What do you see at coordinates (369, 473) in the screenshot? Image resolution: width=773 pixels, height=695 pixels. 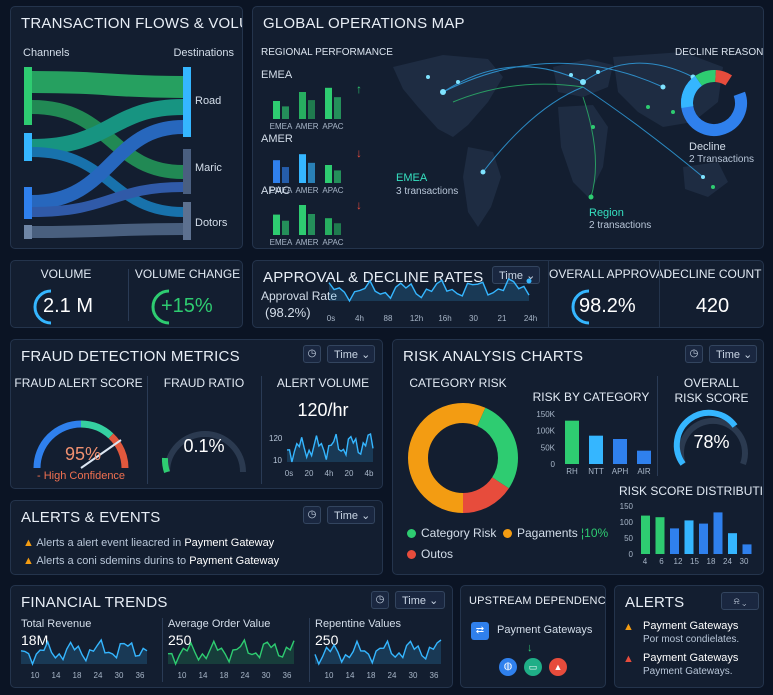 I see `x-tick-label: 4b` at bounding box center [369, 473].